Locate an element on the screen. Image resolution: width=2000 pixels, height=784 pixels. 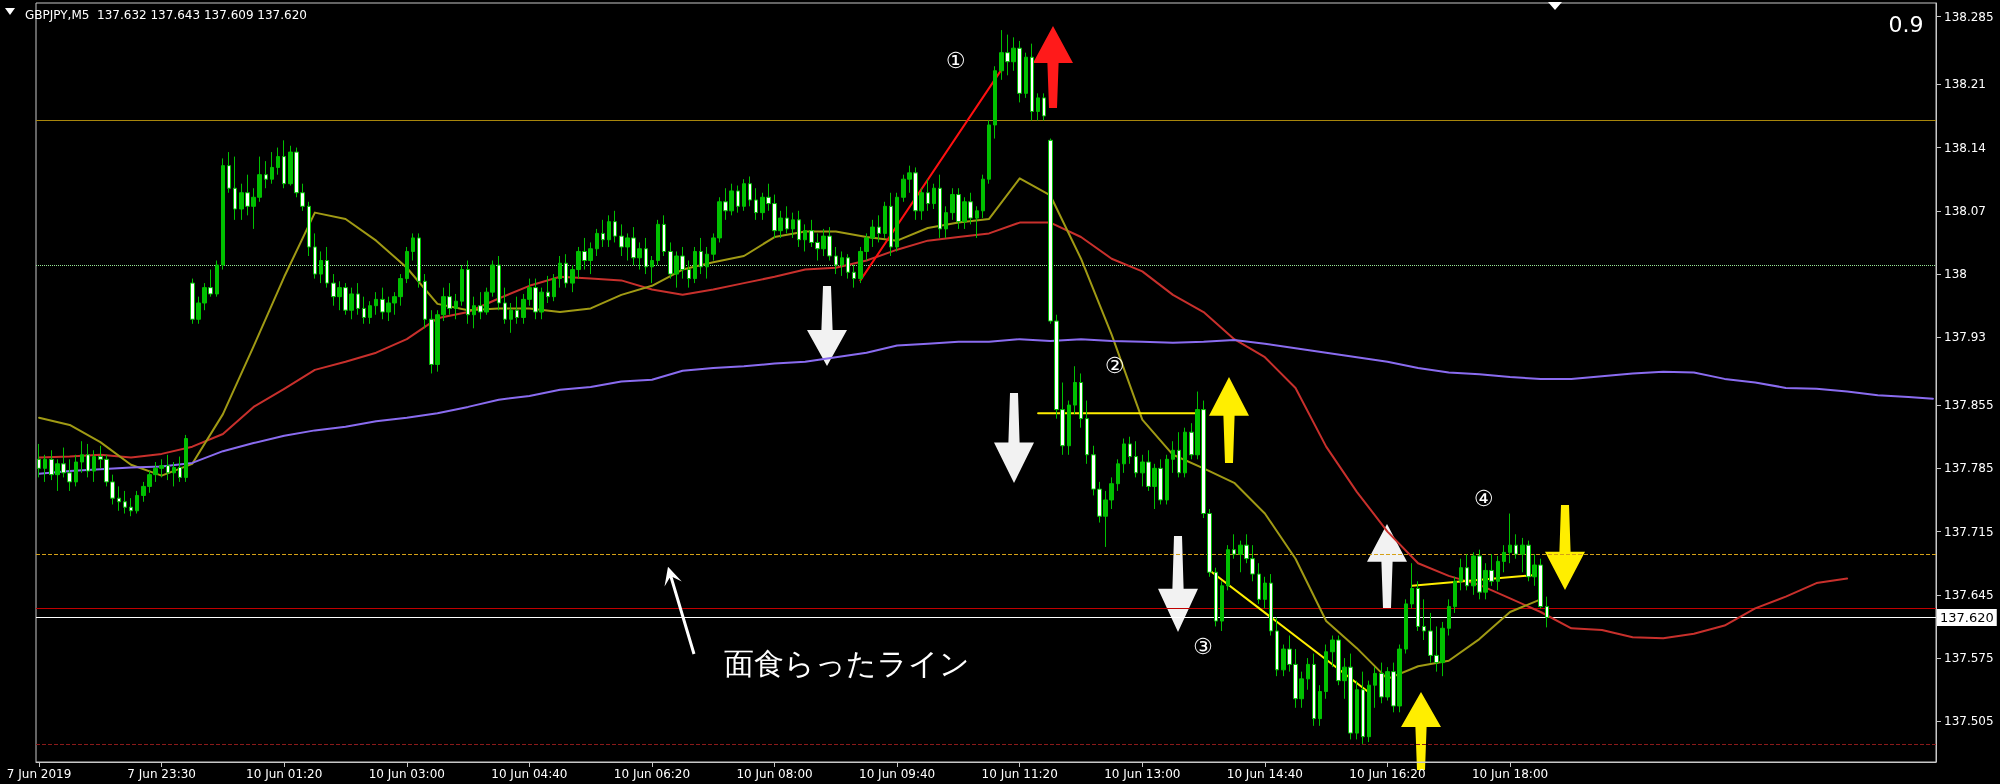
y-tick-label: 137.785 is located at coordinates (1969, 468).